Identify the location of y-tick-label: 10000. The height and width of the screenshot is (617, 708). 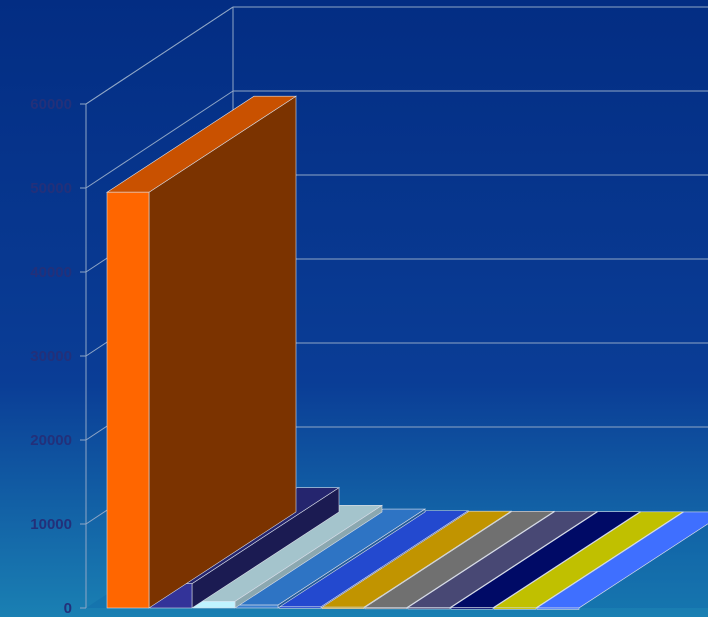
(51, 524).